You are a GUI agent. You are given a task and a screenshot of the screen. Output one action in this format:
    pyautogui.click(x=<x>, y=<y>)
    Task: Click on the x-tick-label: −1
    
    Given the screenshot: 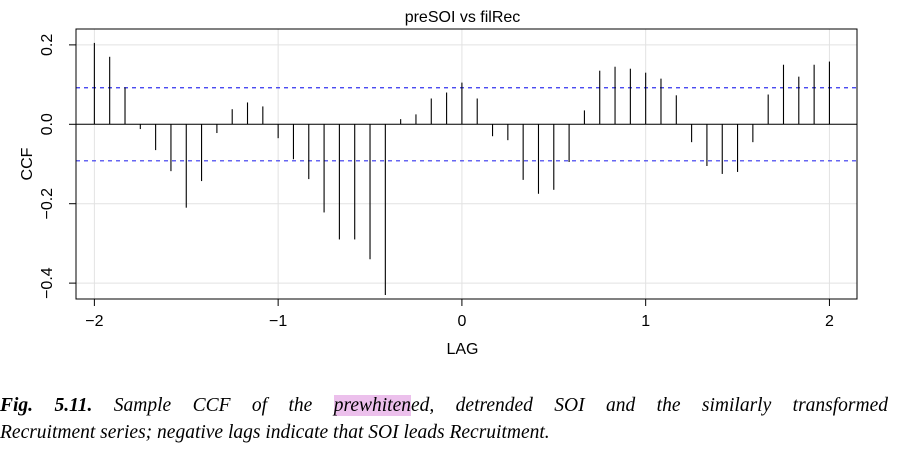 What is the action you would take?
    pyautogui.click(x=278, y=321)
    